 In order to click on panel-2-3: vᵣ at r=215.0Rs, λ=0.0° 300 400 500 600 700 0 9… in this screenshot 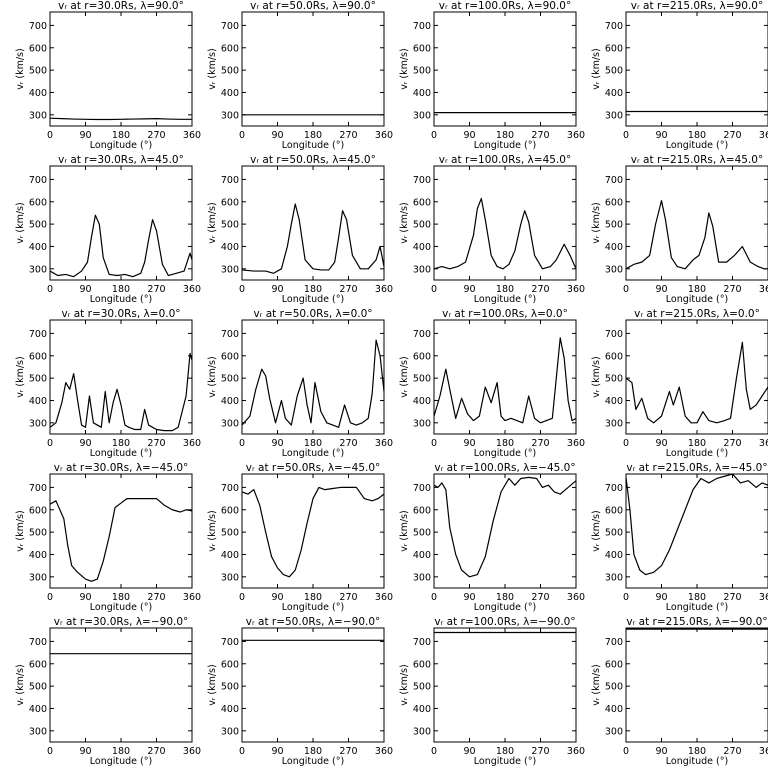, I will do `click(679, 383)`.